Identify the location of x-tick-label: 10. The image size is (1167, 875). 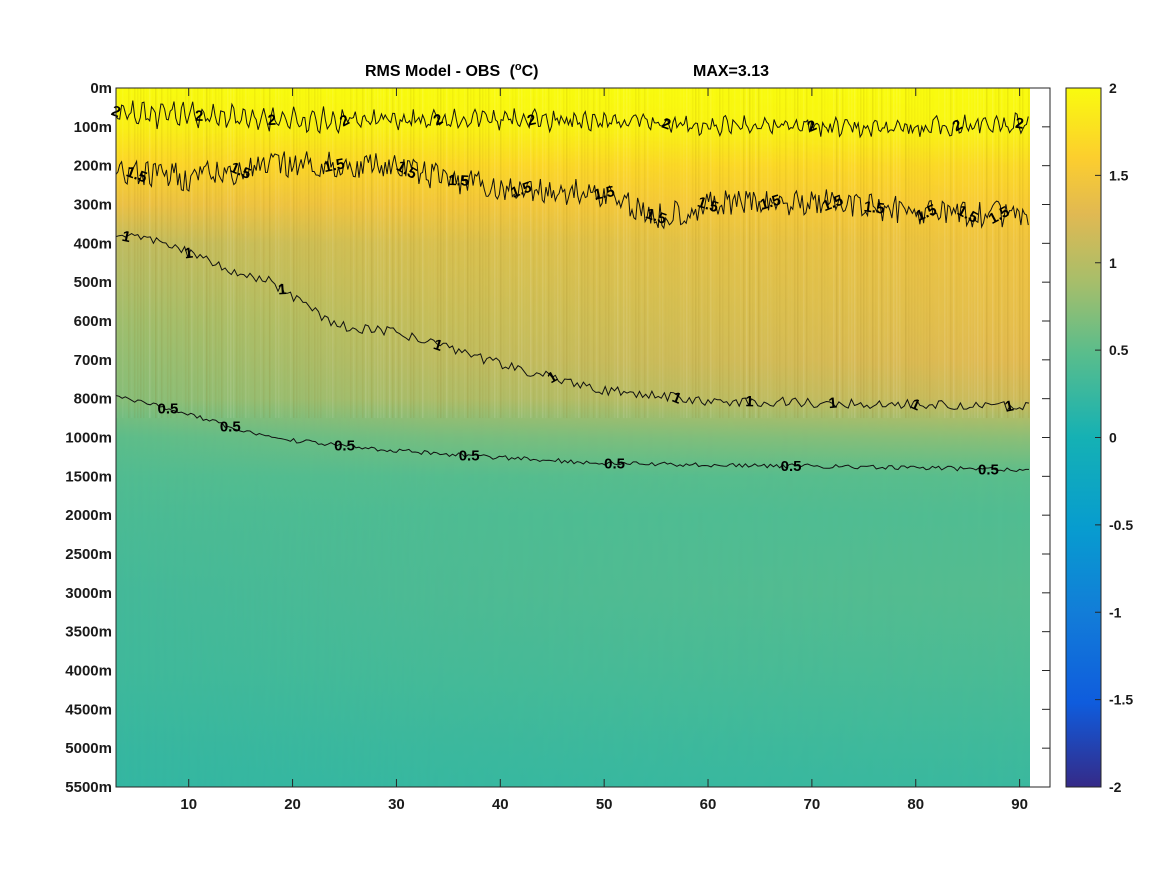
(188, 804).